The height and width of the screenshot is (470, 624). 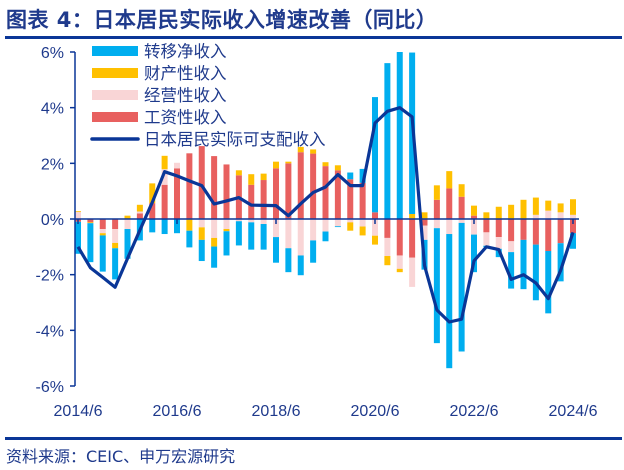 What do you see at coordinates (235, 139) in the screenshot?
I see `legend-label: 日本居民实际可支配收入` at bounding box center [235, 139].